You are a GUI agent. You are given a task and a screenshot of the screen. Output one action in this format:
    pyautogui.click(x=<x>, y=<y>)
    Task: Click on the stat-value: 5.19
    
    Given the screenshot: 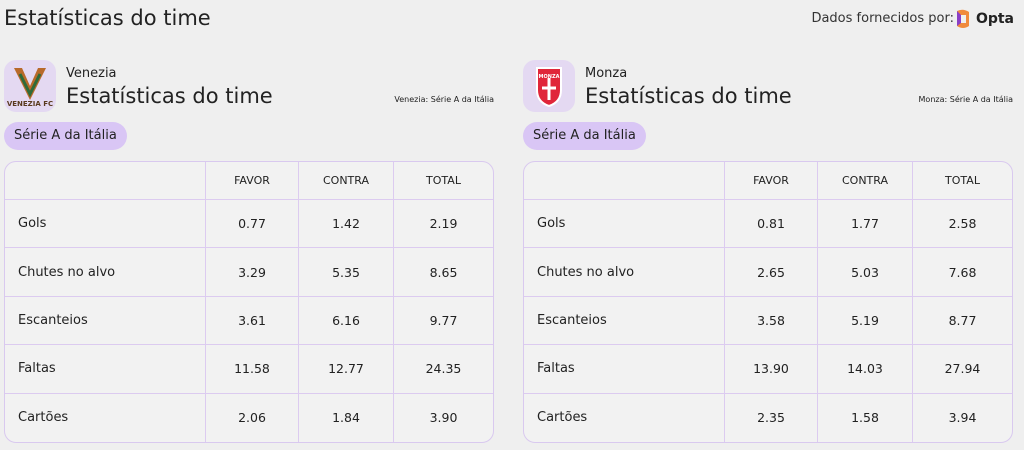 What is the action you would take?
    pyautogui.click(x=865, y=321)
    